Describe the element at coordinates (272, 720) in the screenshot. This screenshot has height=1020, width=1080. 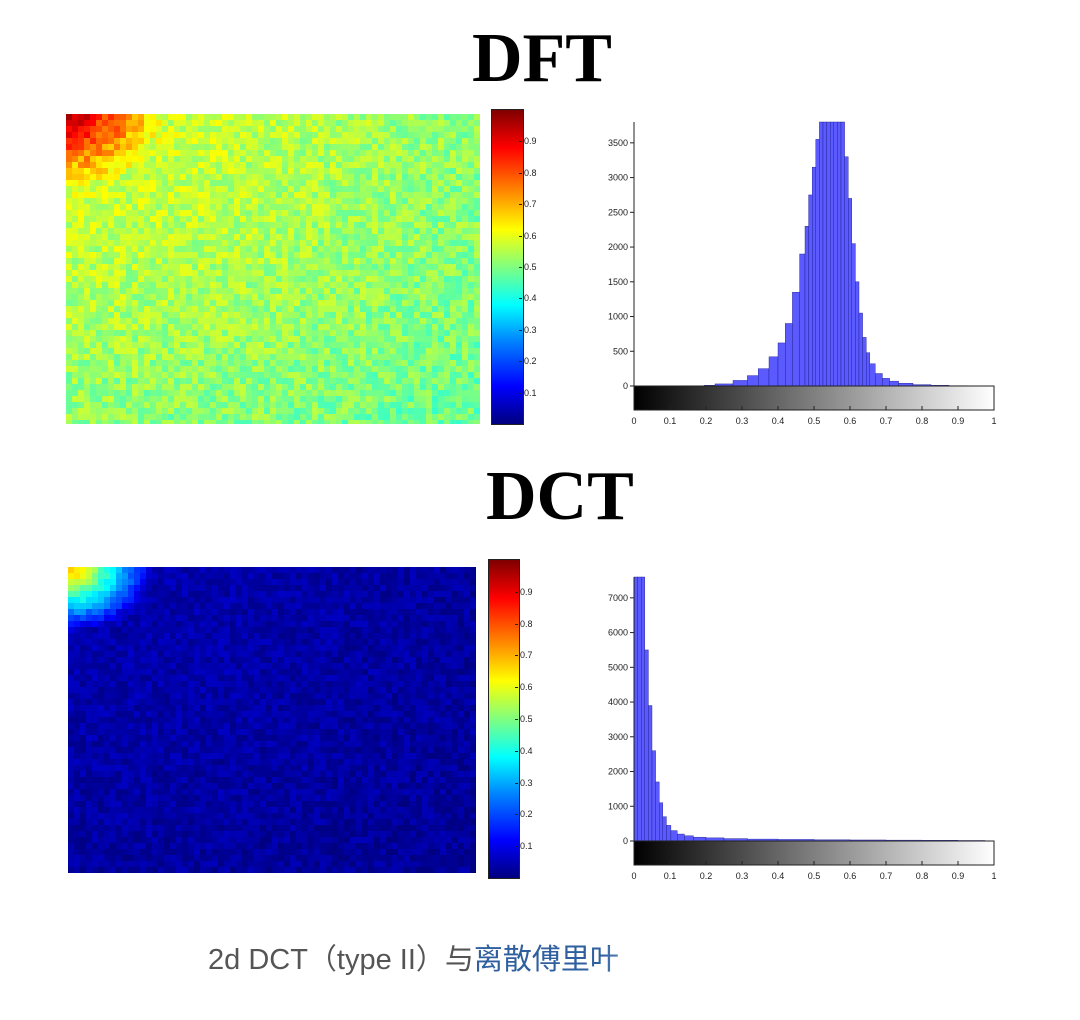
I see `dct-heatmap-svg` at that location.